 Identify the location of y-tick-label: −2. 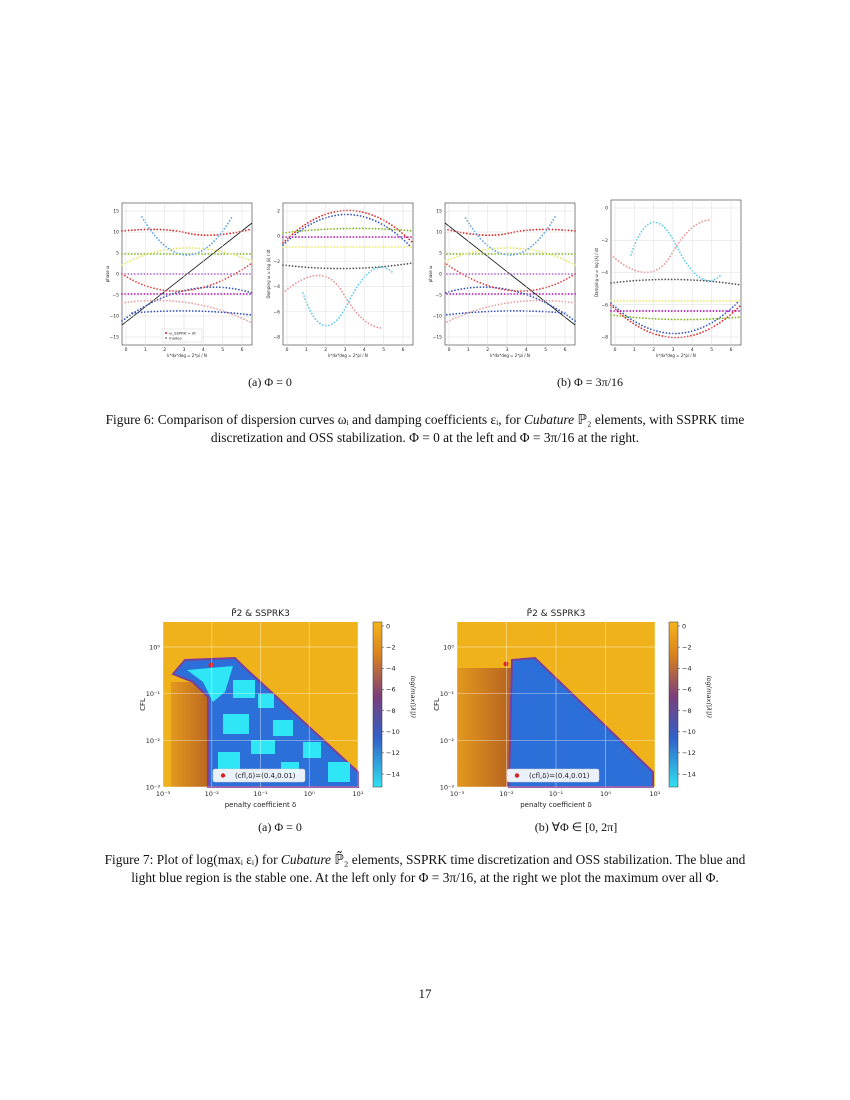
(604, 241).